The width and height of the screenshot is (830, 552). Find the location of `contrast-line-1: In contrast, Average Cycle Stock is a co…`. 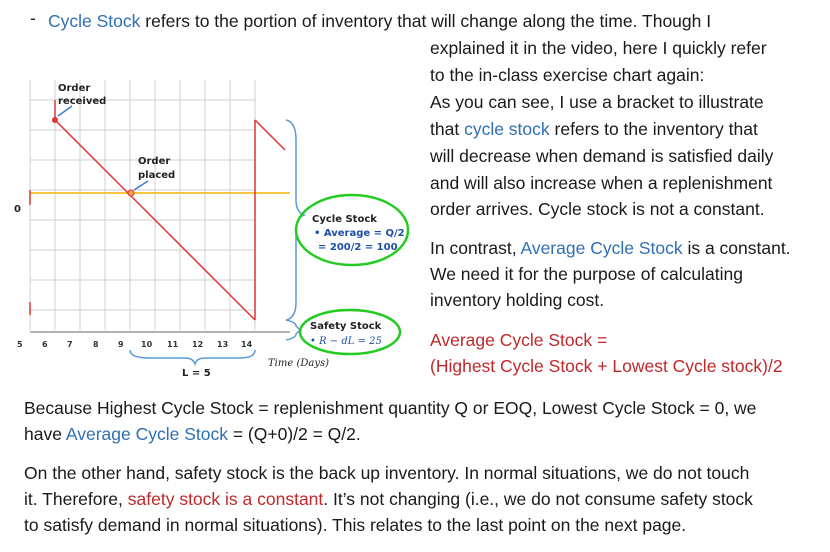

contrast-line-1: In contrast, Average Cycle Stock is a co… is located at coordinates (610, 248).